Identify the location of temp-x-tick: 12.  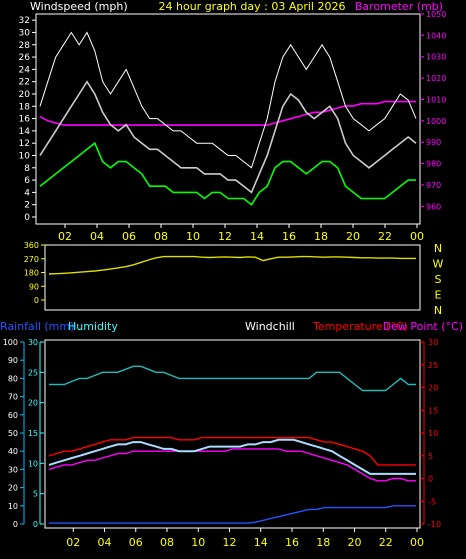
(230, 542).